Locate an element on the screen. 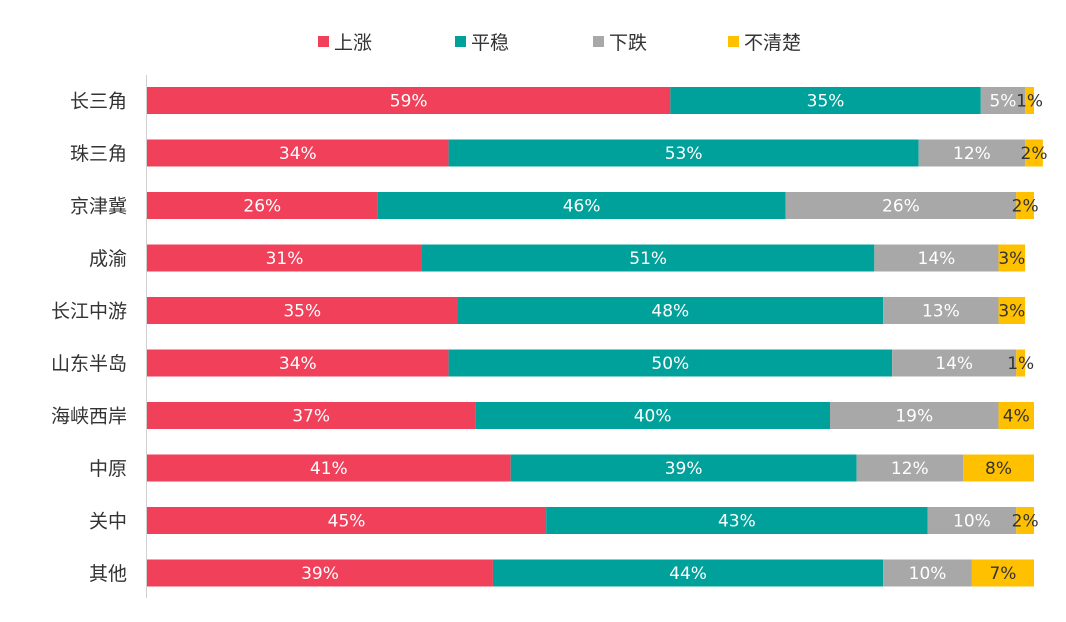  data-label-2-series-2: 26% is located at coordinates (901, 207).